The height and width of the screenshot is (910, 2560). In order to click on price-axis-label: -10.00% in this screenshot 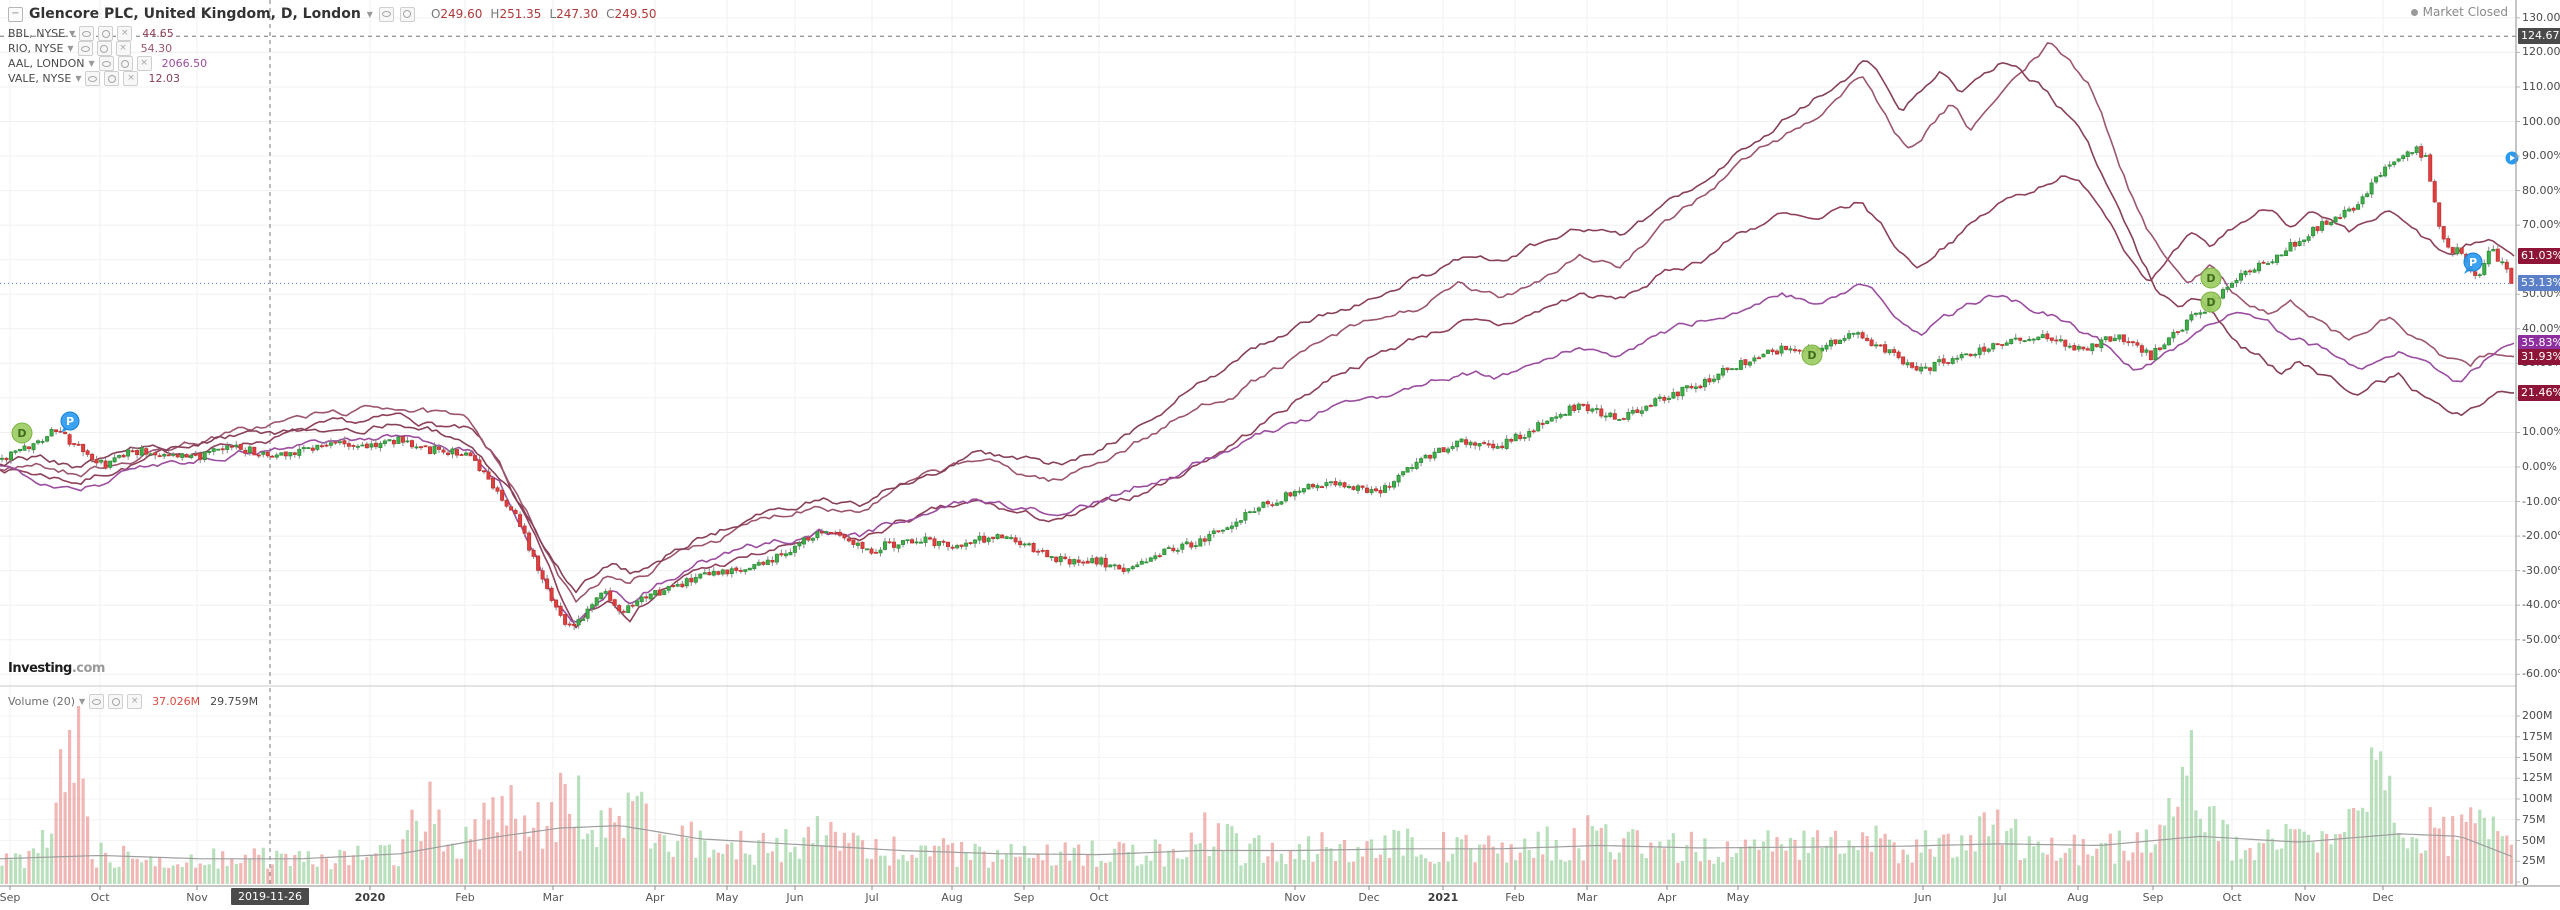, I will do `click(2541, 501)`.